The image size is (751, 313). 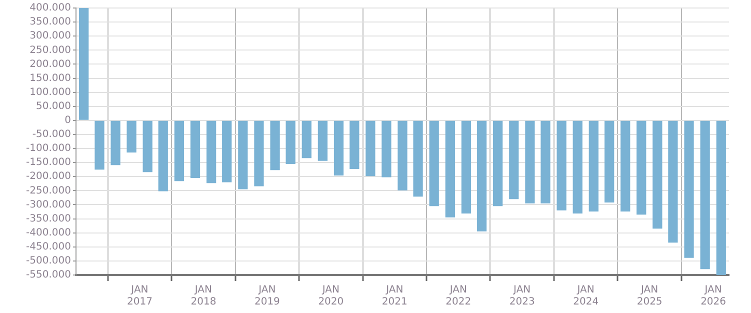 I want to click on x-tick-label: JAN 2020, so click(x=331, y=296).